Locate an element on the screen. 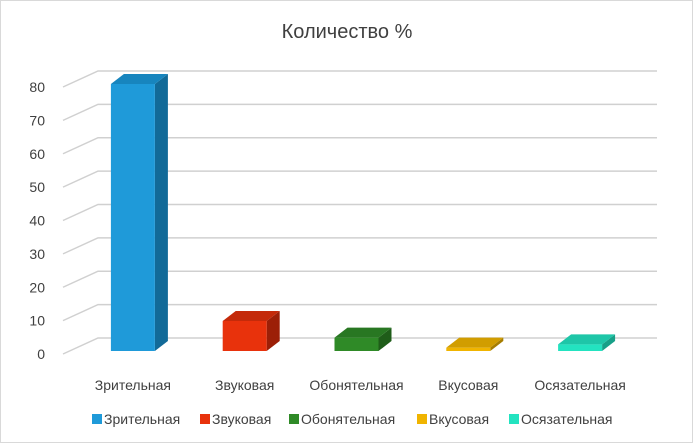  legend-entry: Осязательная is located at coordinates (561, 419).